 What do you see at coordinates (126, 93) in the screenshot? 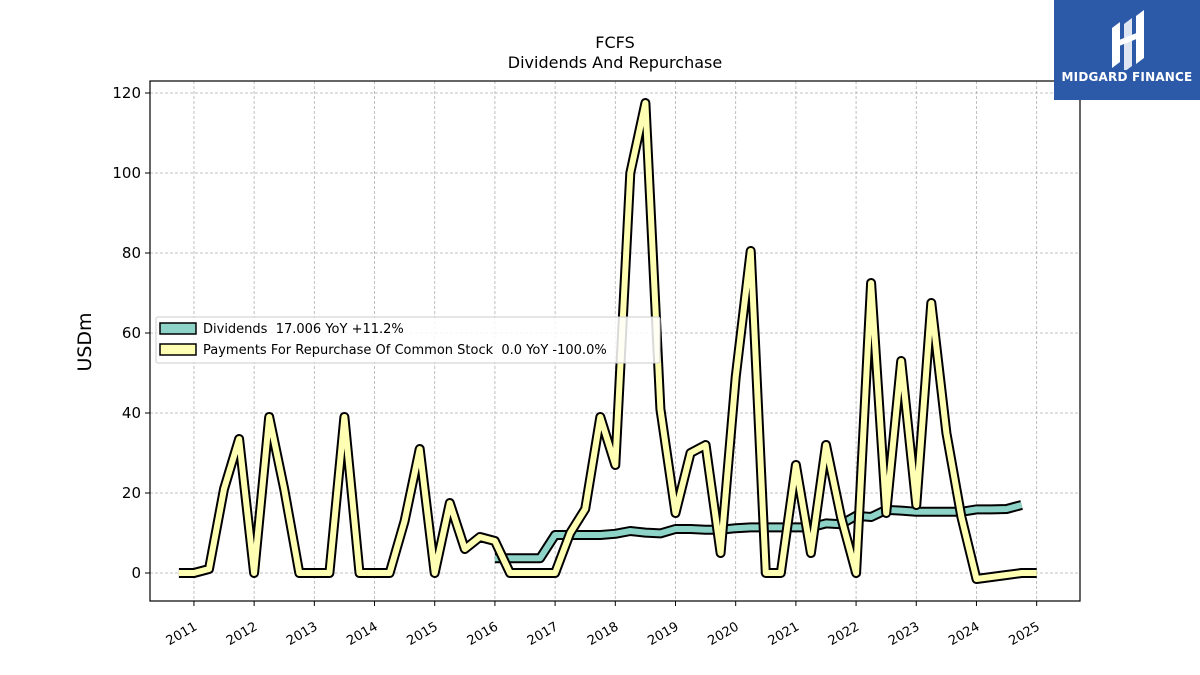
I see `y-tick-label: 120` at bounding box center [126, 93].